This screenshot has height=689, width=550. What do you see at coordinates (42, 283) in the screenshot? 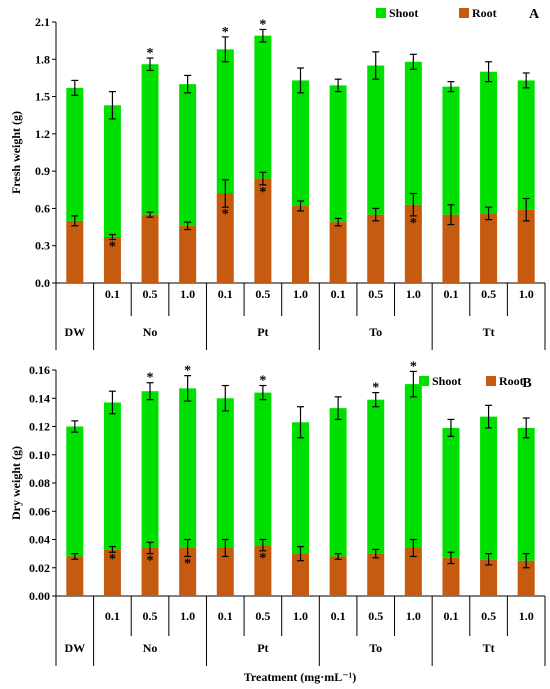
I see `y-tick-label: 0.0` at bounding box center [42, 283].